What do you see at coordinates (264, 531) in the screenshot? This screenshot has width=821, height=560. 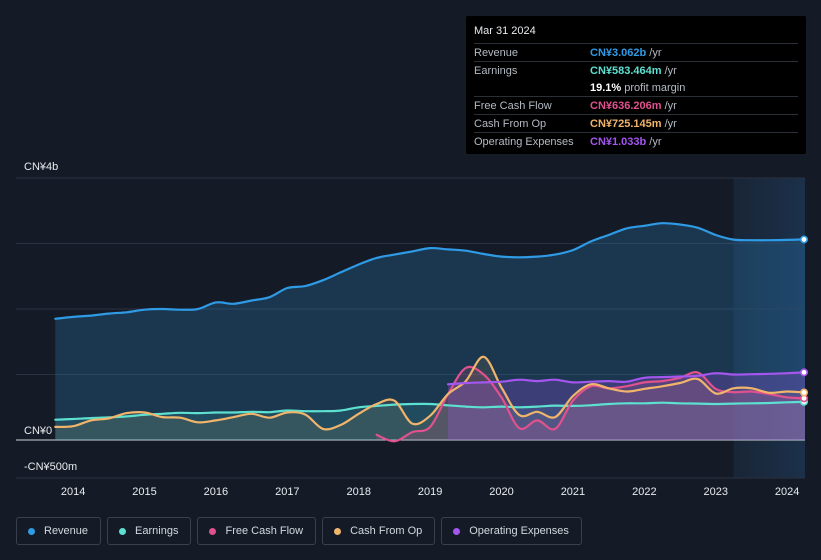 I see `legend-label: Free Cash Flow` at bounding box center [264, 531].